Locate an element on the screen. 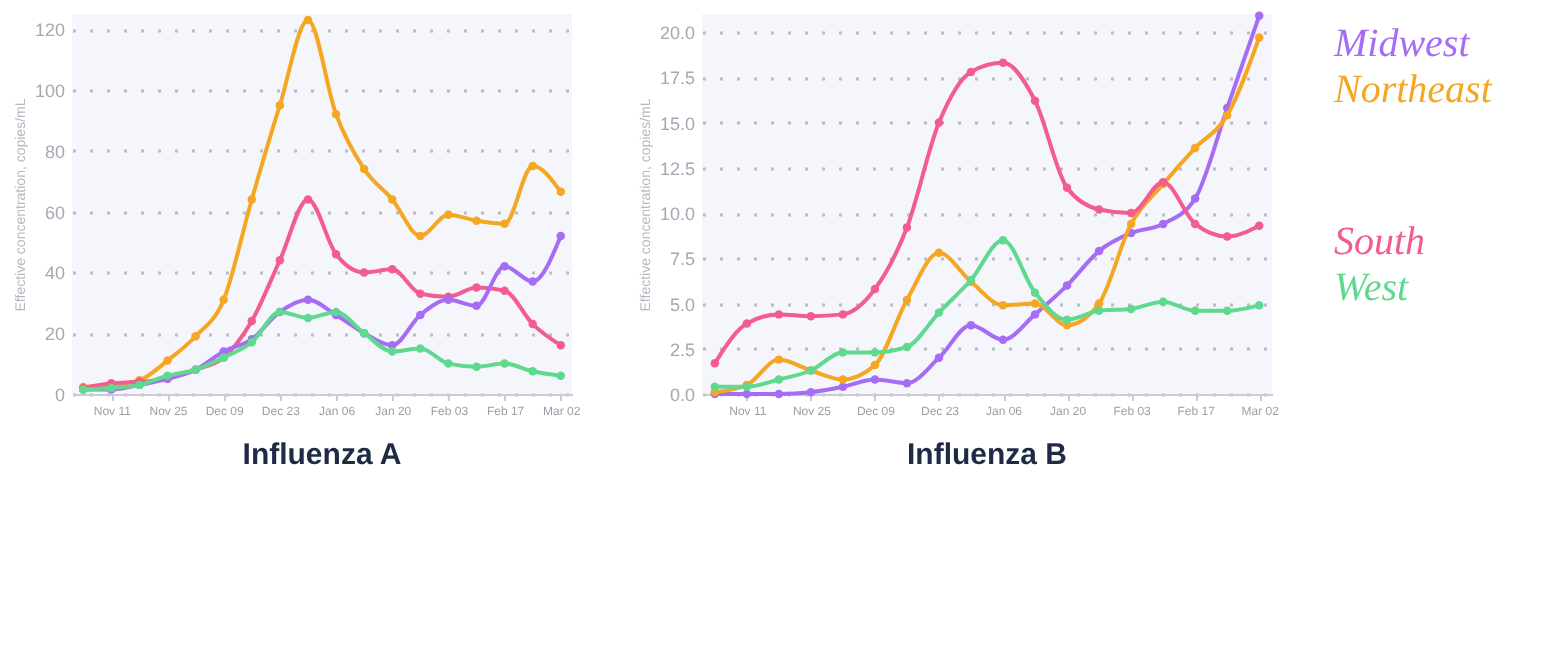 The height and width of the screenshot is (662, 1558). text: Influenza B is located at coordinates (987, 455).